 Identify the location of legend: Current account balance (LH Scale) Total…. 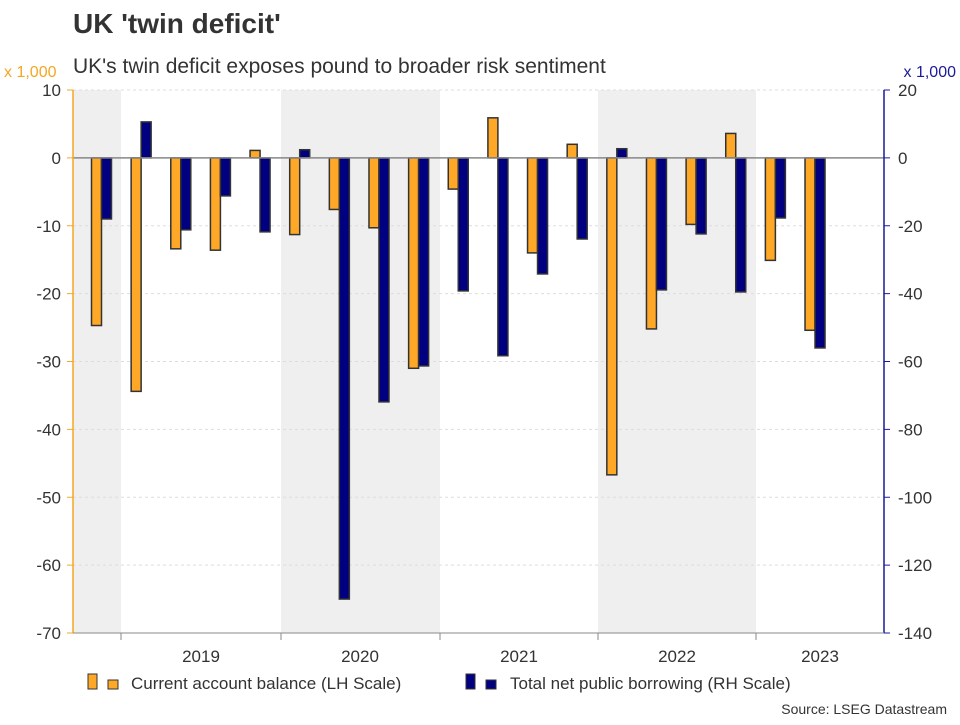
(439, 683).